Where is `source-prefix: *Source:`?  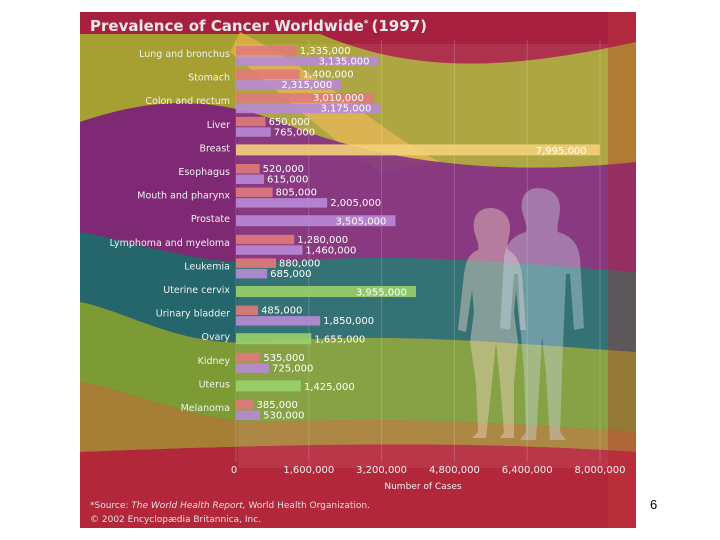 source-prefix: *Source: is located at coordinates (110, 506).